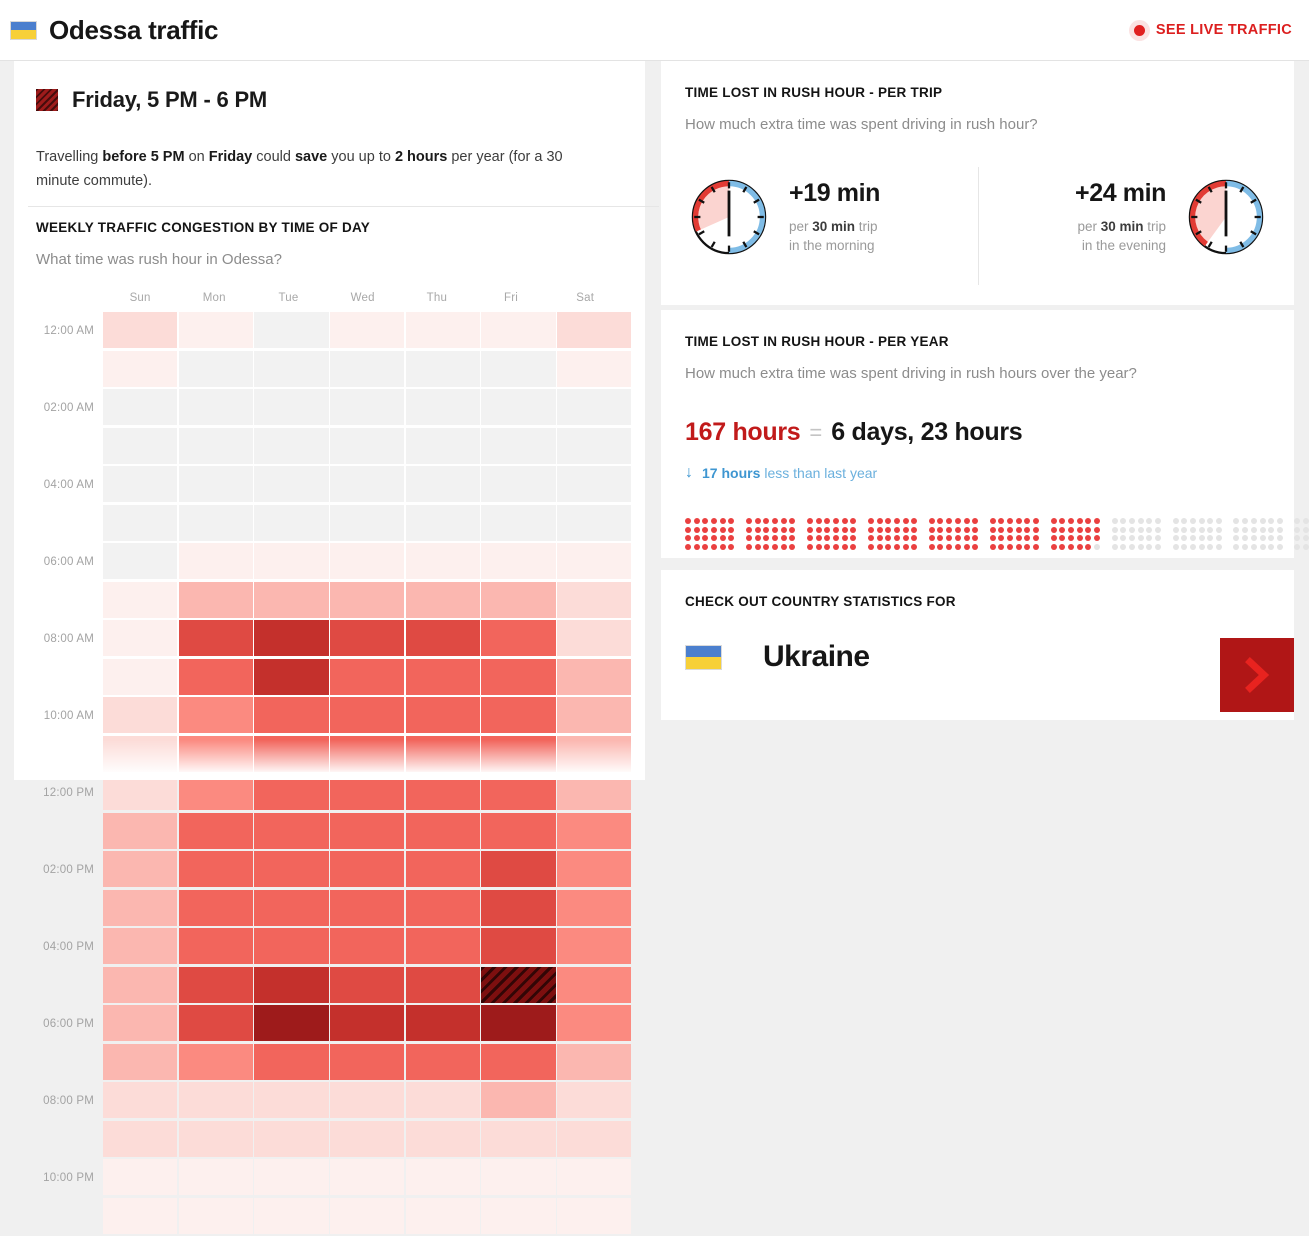 The image size is (1309, 1236). I want to click on country-statistics-card: CHECK OUT COUNTRY STATISTICS FOR Ukraine, so click(977, 645).